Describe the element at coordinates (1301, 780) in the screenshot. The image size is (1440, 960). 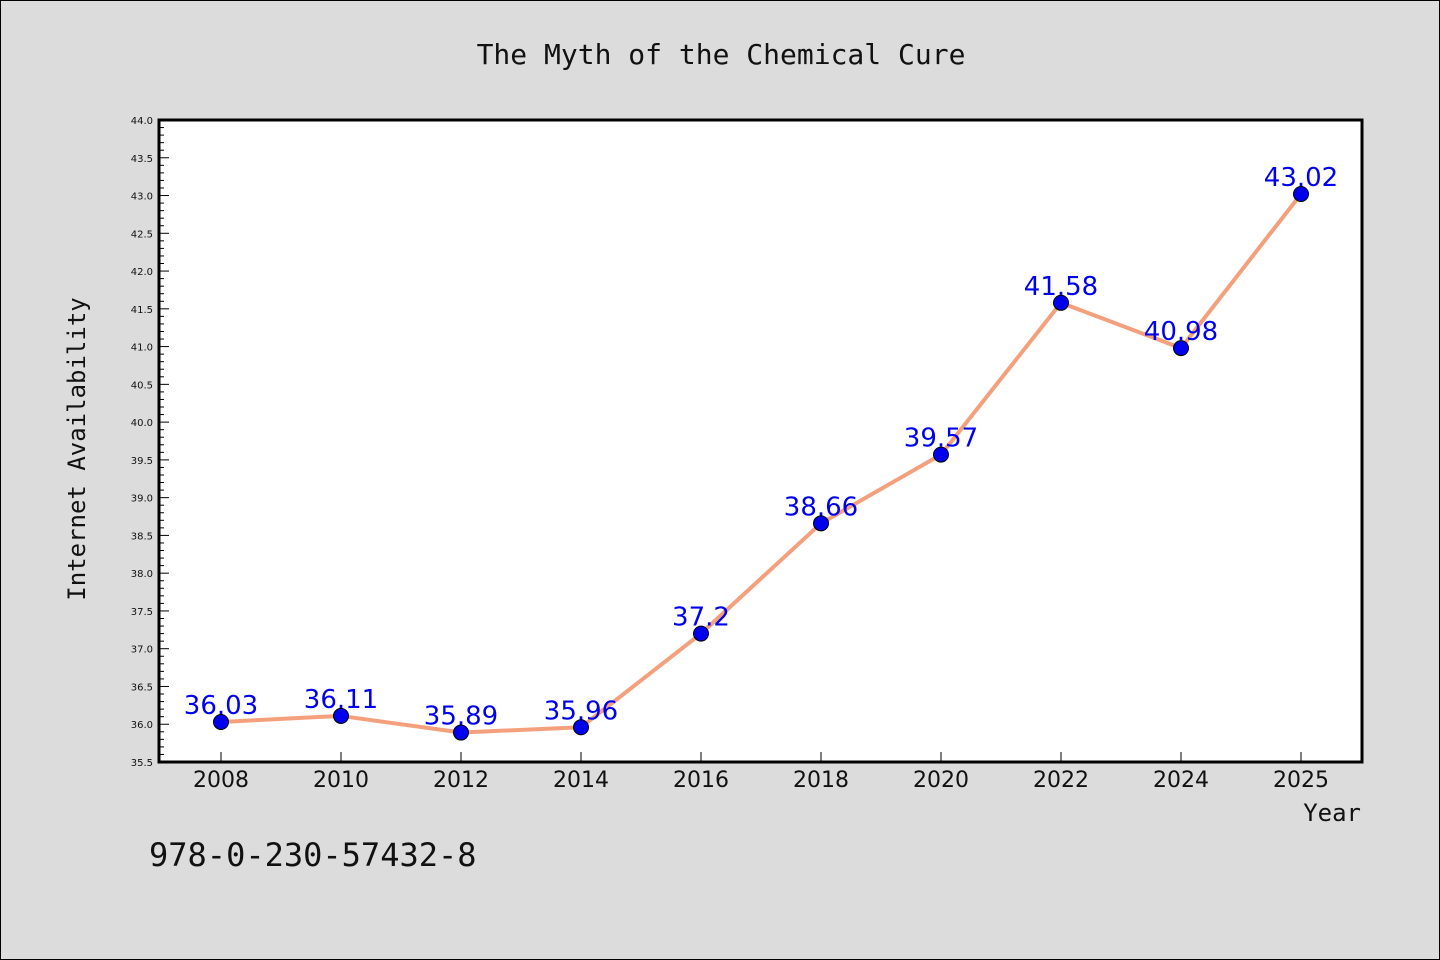
I see `x-tick-label: 2025` at that location.